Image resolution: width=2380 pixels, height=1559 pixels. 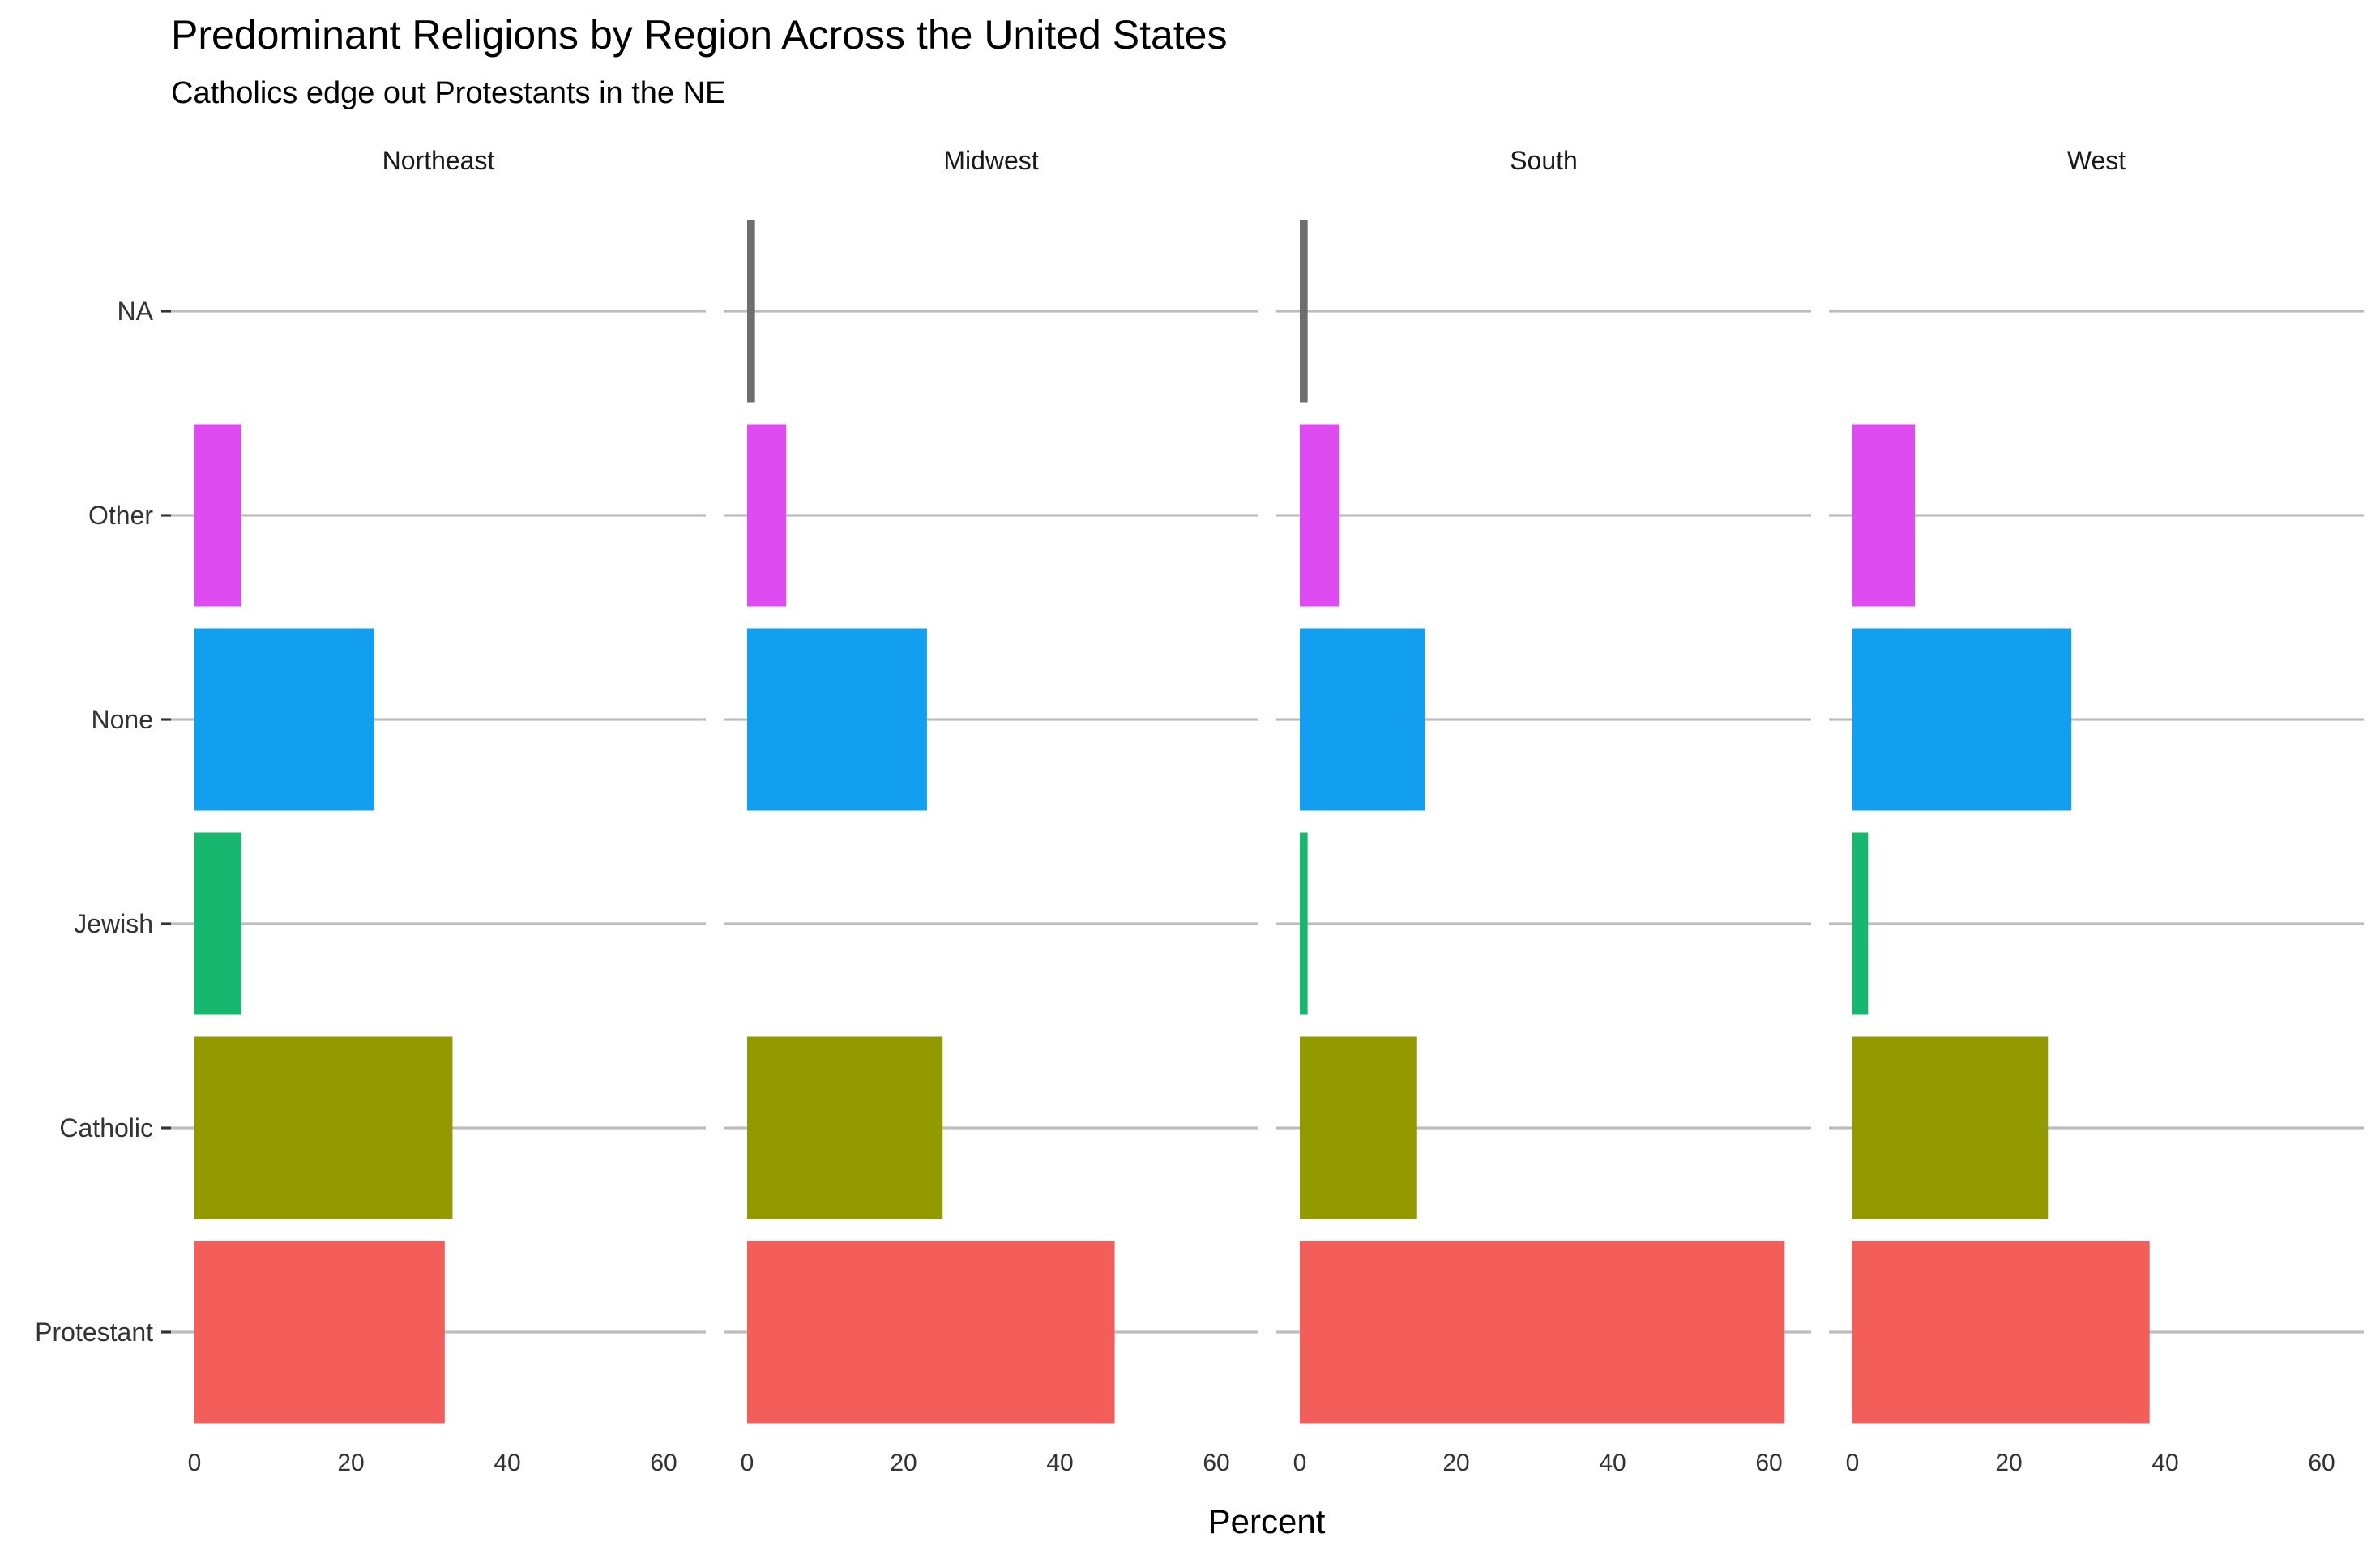 What do you see at coordinates (136, 311) in the screenshot?
I see `y-tick-label-na: NA` at bounding box center [136, 311].